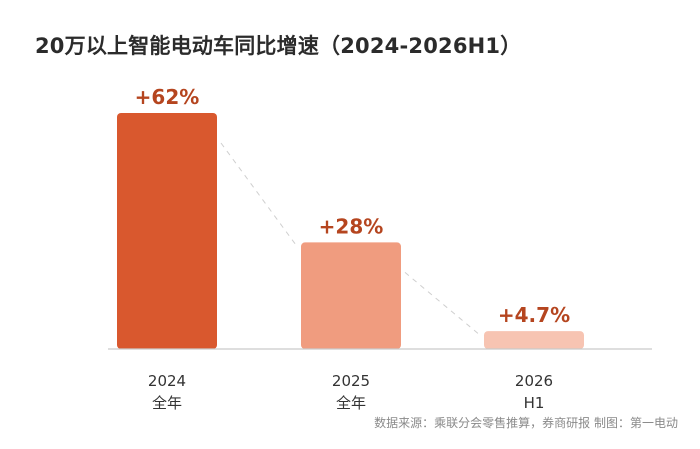 This screenshot has height=449, width=700. What do you see at coordinates (351, 295) in the screenshot?
I see `bar-2025-全年` at bounding box center [351, 295].